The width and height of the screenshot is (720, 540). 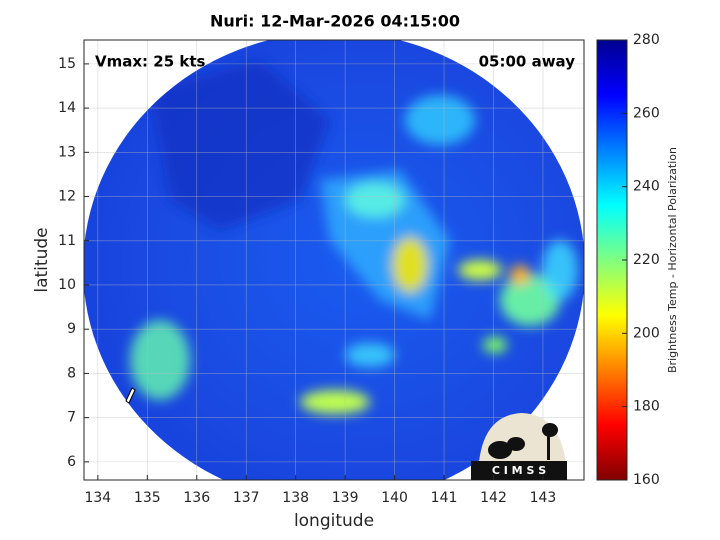 What do you see at coordinates (646, 187) in the screenshot?
I see `colorbar-tick-label: 240` at bounding box center [646, 187].